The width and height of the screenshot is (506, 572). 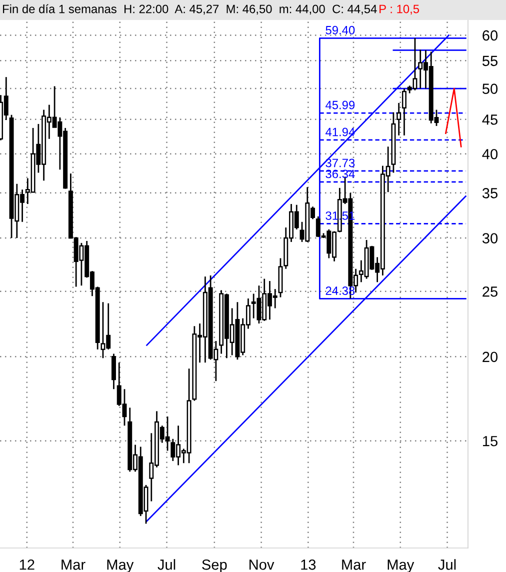 What do you see at coordinates (490, 61) in the screenshot?
I see `y-tick-label: 55` at bounding box center [490, 61].